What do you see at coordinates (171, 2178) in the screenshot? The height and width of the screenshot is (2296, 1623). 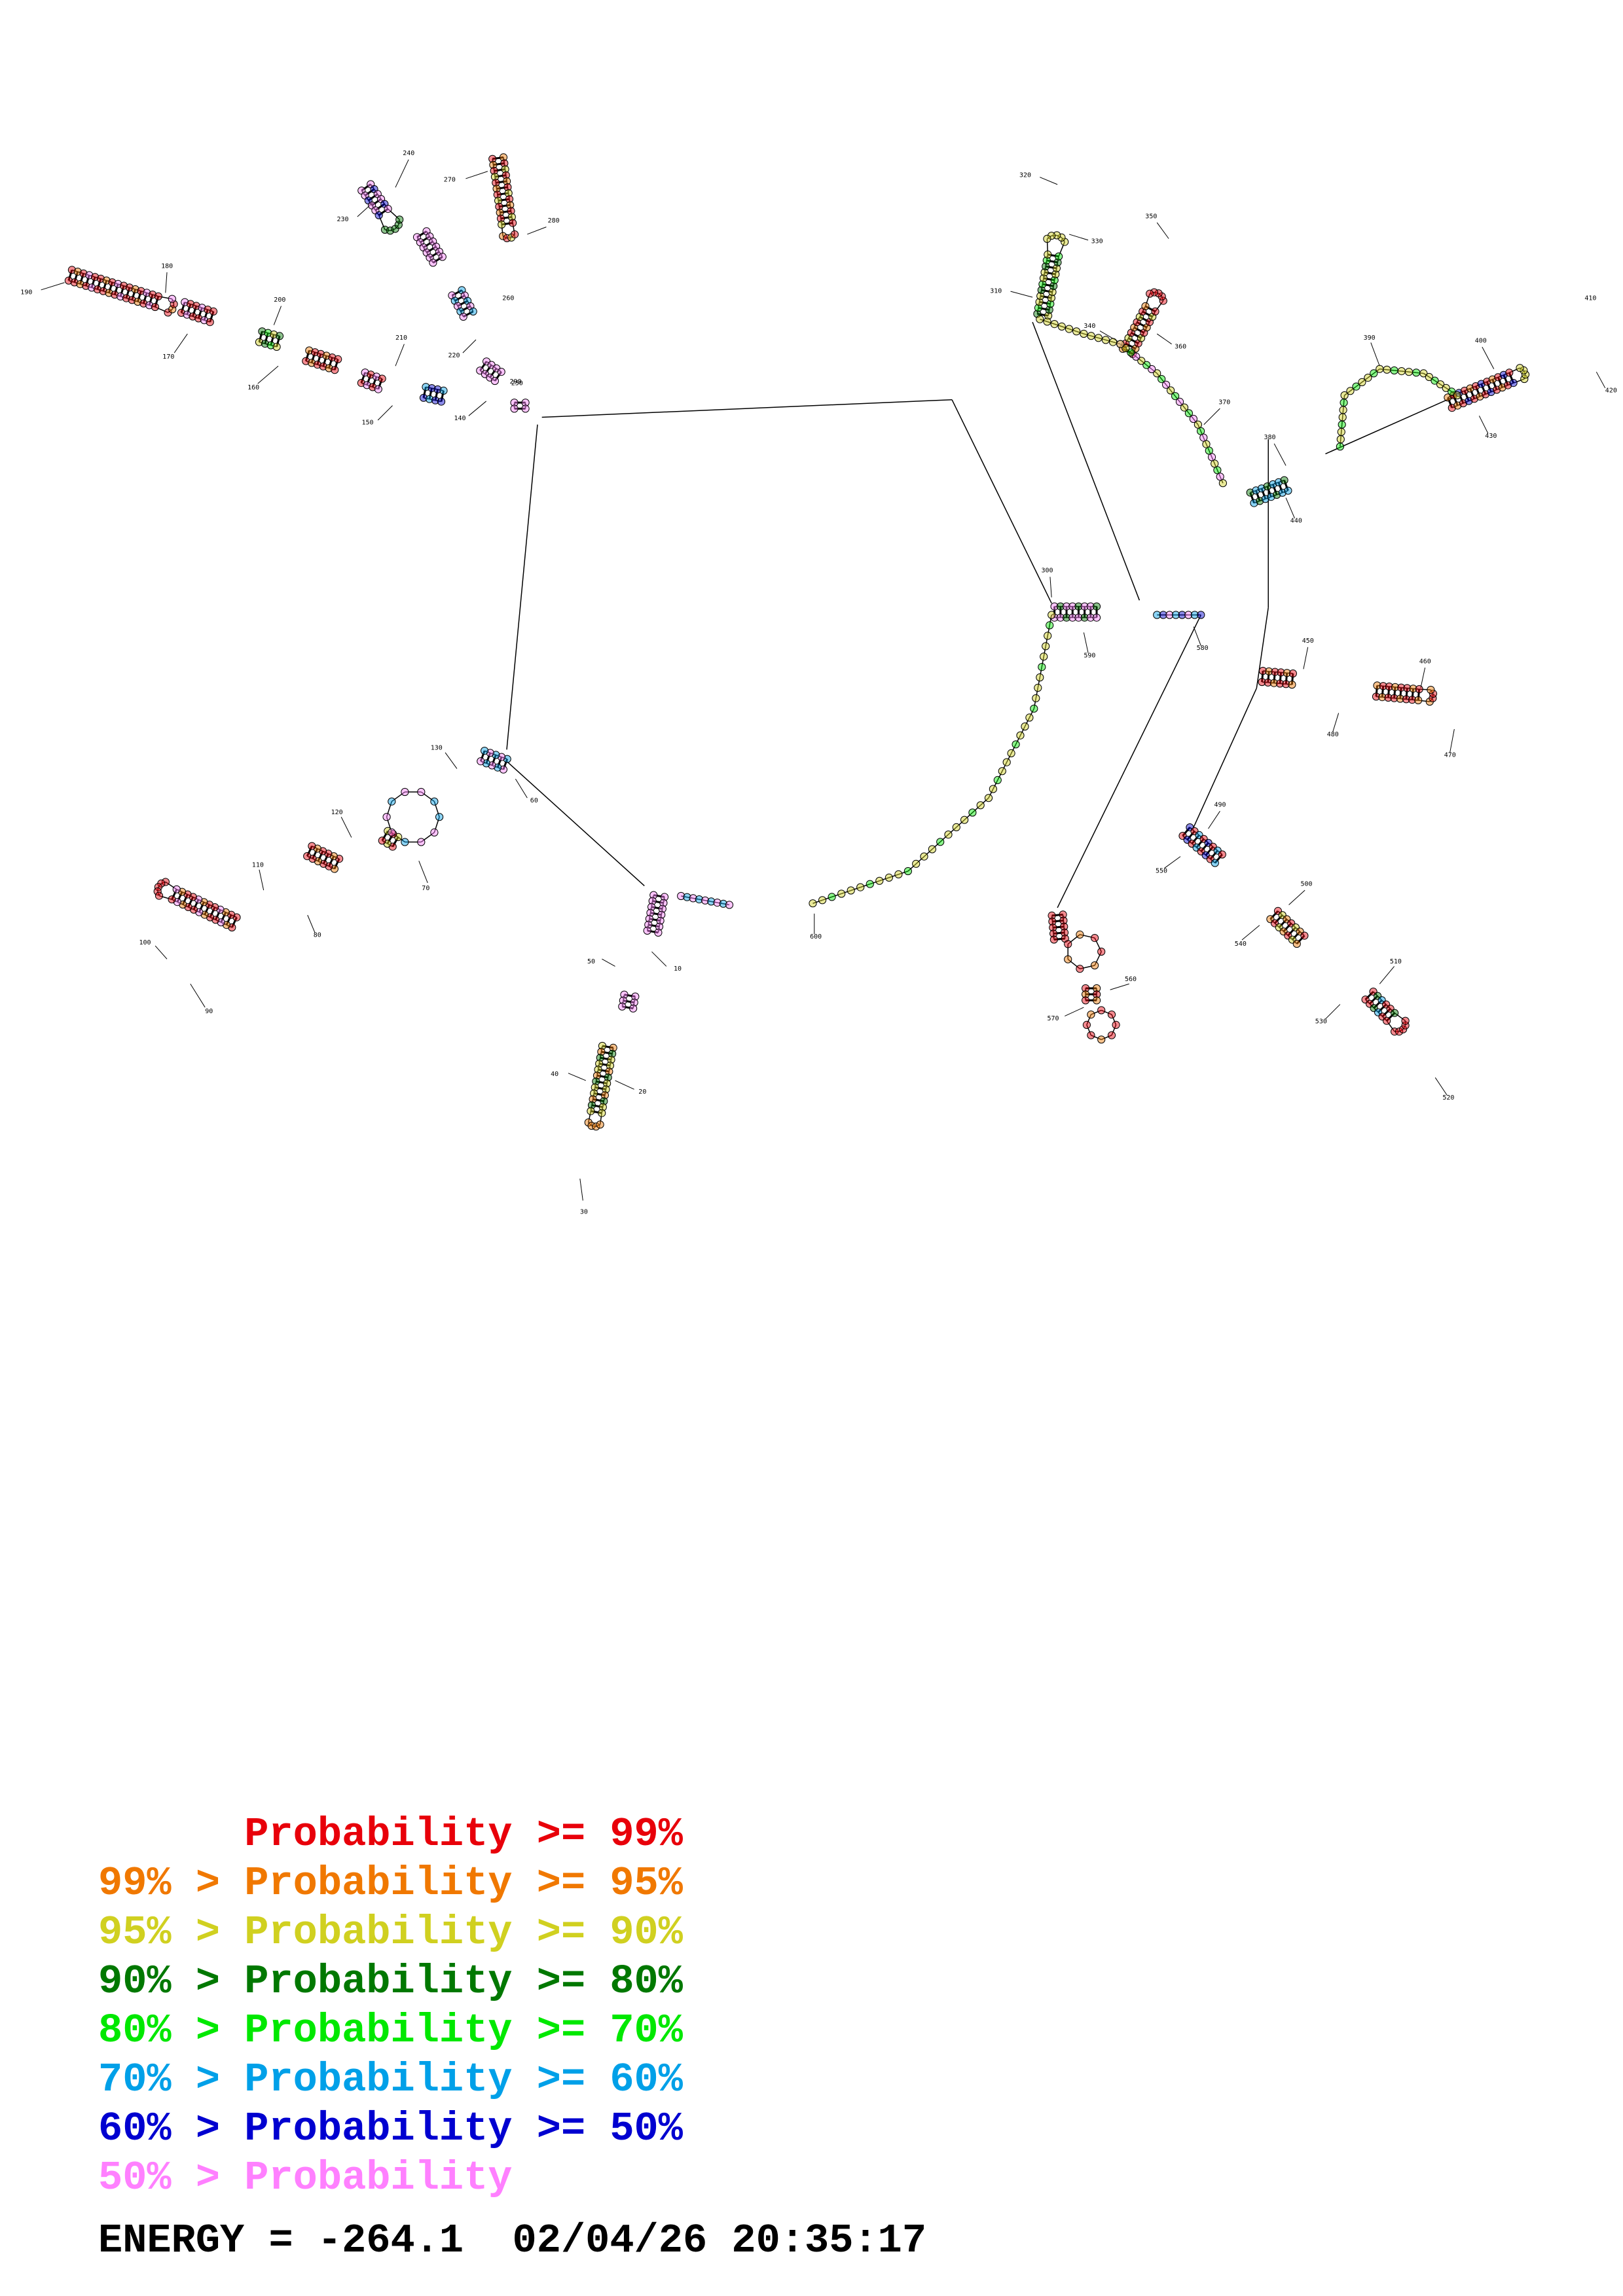 I see `legend-prefix: 50% >` at bounding box center [171, 2178].